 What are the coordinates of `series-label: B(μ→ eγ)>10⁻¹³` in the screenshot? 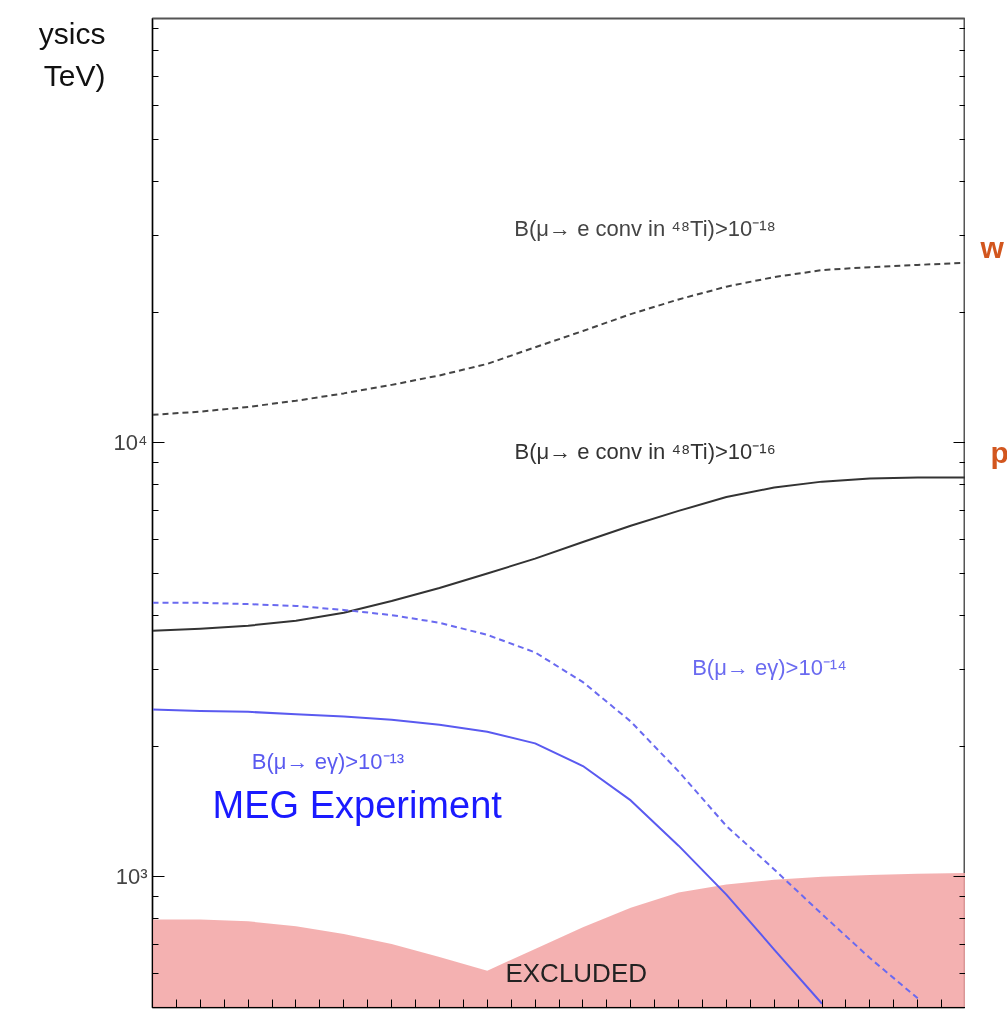 It's located at (328, 762).